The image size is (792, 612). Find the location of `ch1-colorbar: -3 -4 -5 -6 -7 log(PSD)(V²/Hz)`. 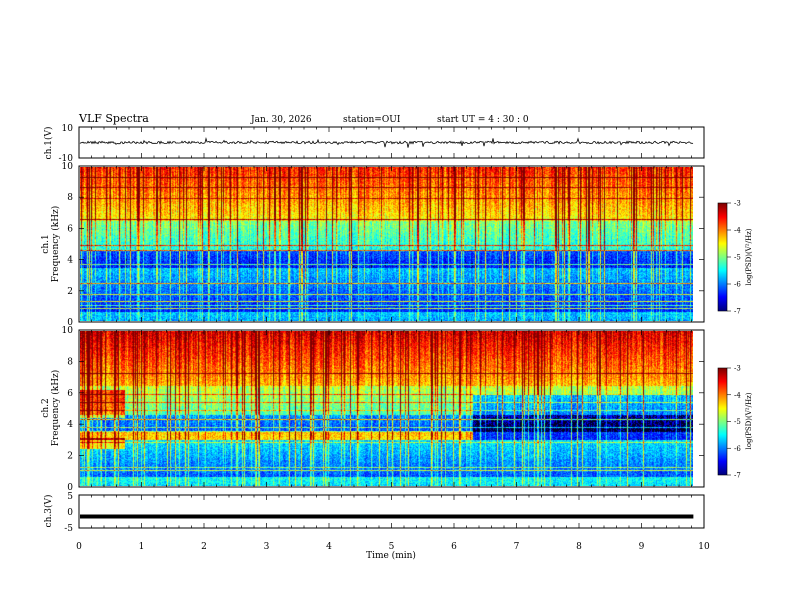

ch1-colorbar: -3 -4 -5 -6 -7 log(PSD)(V²/Hz) is located at coordinates (735, 258).